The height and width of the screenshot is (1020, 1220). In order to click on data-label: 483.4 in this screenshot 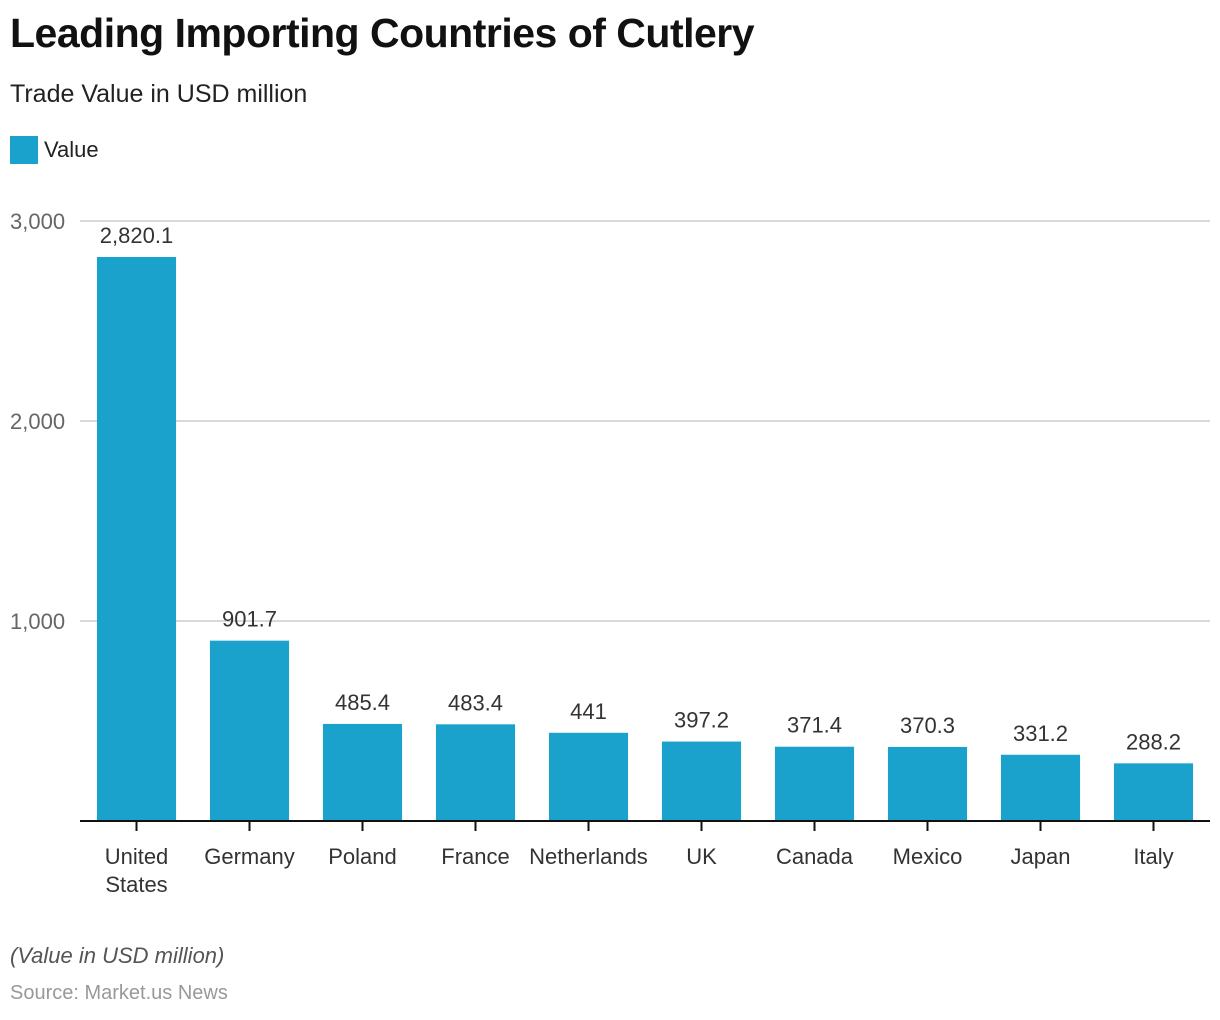, I will do `click(475, 702)`.